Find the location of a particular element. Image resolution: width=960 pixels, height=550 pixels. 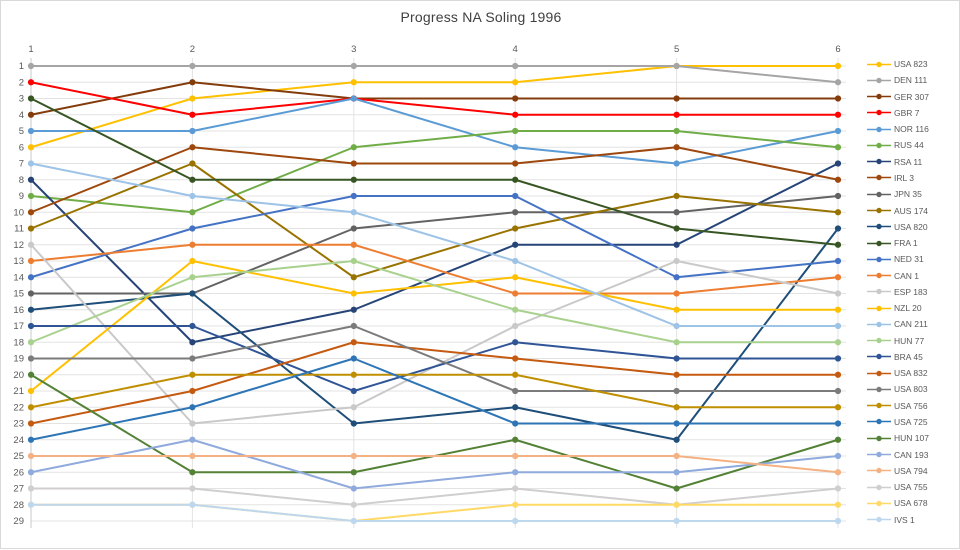

y-tick-label: 21 is located at coordinates (18, 391).